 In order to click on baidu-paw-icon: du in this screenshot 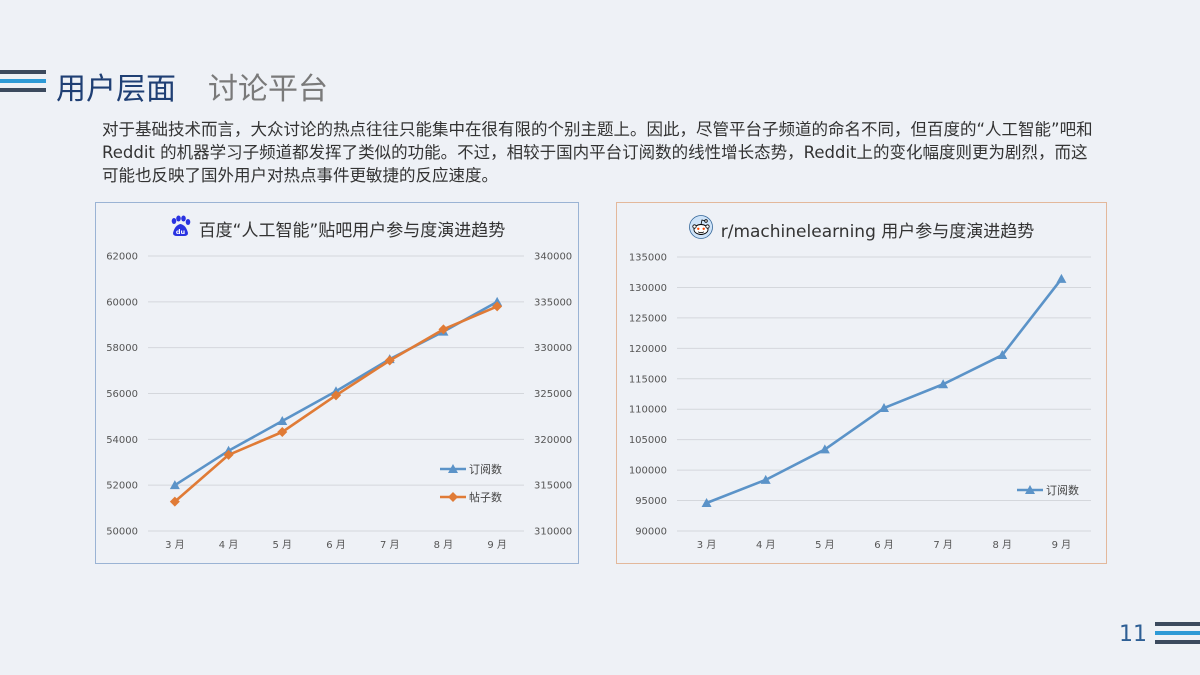, I will do `click(180, 228)`.